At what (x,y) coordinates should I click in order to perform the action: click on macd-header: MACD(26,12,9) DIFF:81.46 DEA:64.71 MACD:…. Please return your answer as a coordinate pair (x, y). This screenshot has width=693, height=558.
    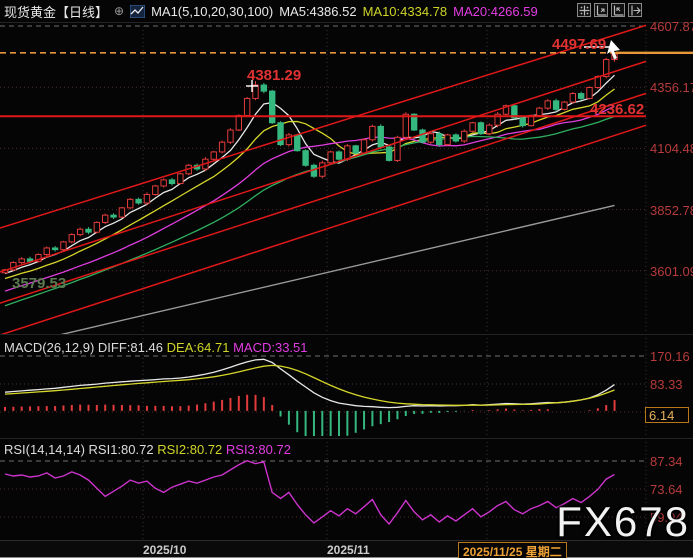
    Looking at the image, I should click on (156, 347).